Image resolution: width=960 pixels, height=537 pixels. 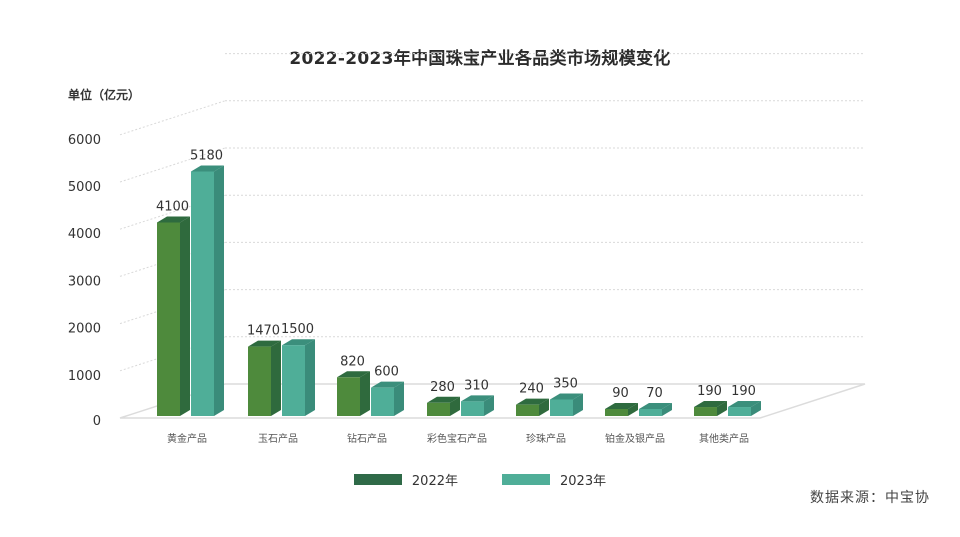 What do you see at coordinates (442, 387) in the screenshot?
I see `value-label: 280` at bounding box center [442, 387].